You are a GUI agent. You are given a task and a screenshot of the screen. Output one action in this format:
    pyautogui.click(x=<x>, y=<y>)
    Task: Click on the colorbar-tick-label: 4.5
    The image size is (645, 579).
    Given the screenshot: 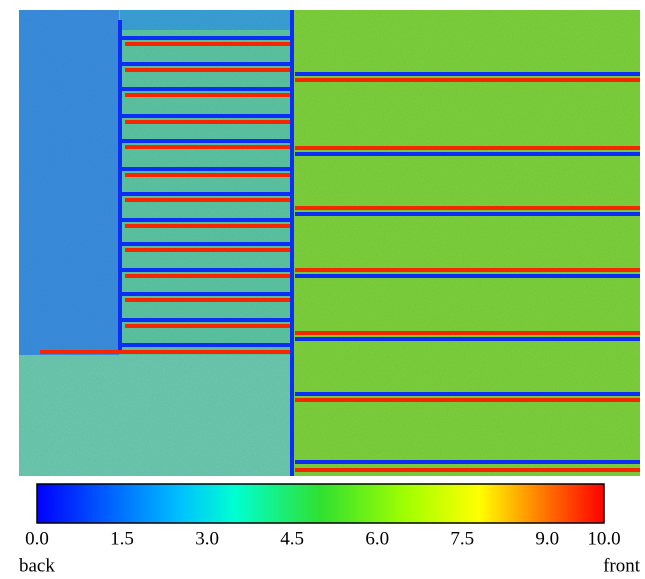 What is the action you would take?
    pyautogui.click(x=292, y=538)
    